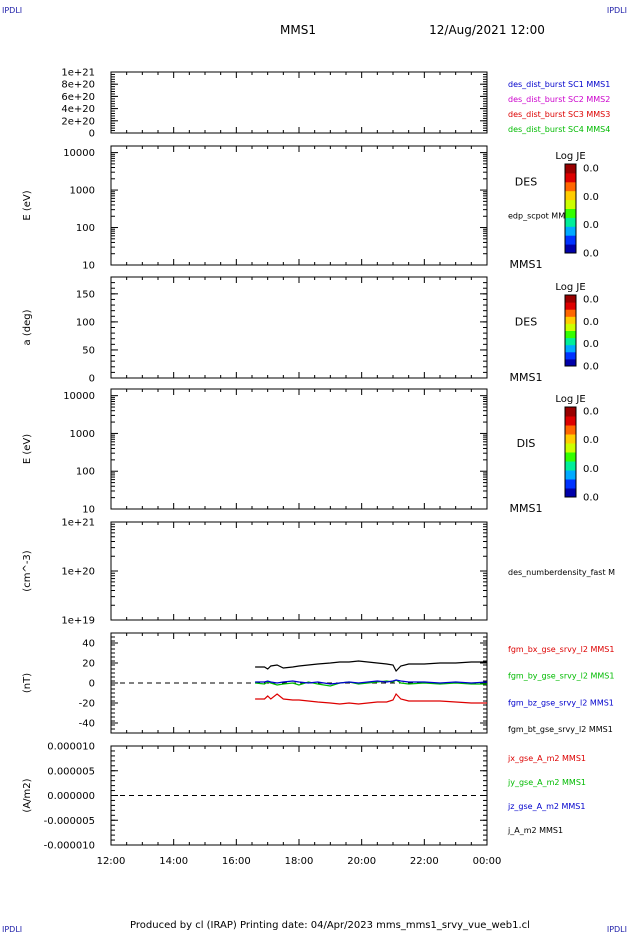 Image resolution: width=630 pixels, height=934 pixels. What do you see at coordinates (27, 327) in the screenshot?
I see `y-axis-label: a (deg)` at bounding box center [27, 327].